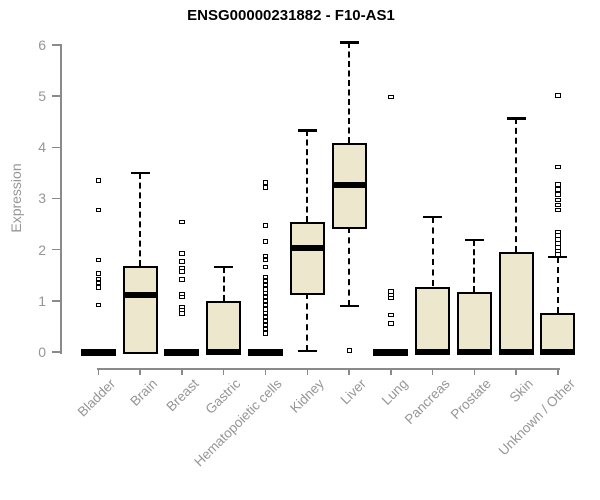 The image size is (600, 500). What do you see at coordinates (143, 392) in the screenshot?
I see `x-tick-label: Brain` at bounding box center [143, 392].